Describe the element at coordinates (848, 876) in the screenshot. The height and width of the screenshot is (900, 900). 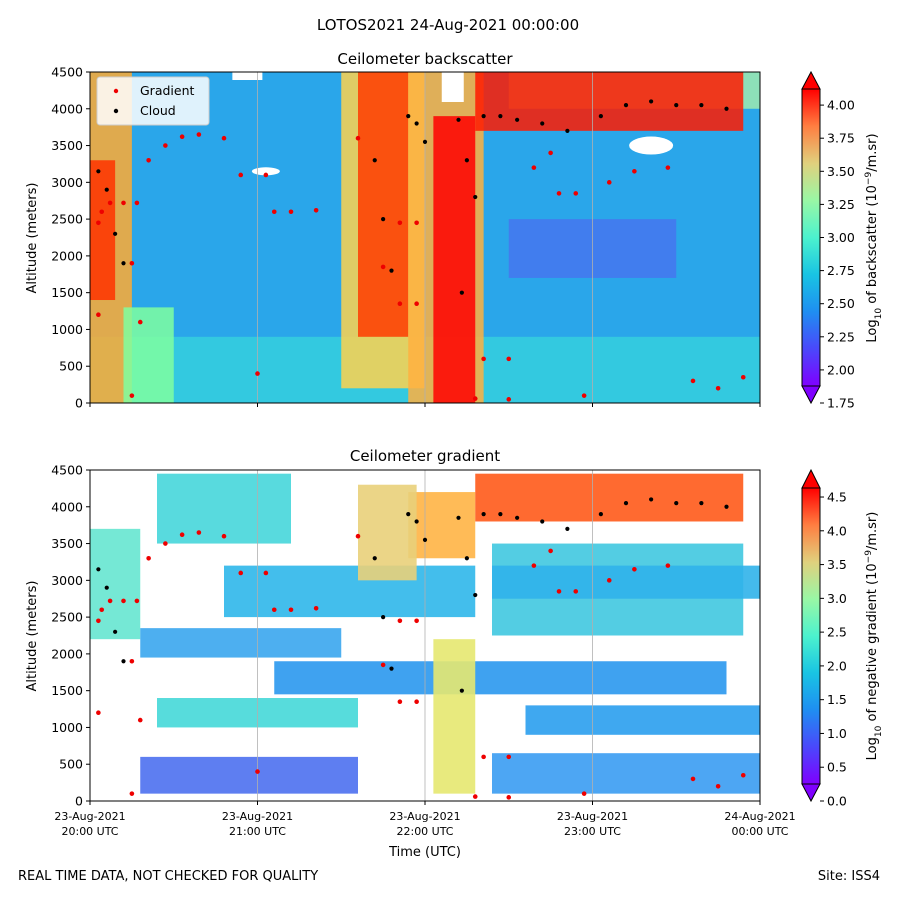
I see `footer-site: Site: ISS4` at that location.